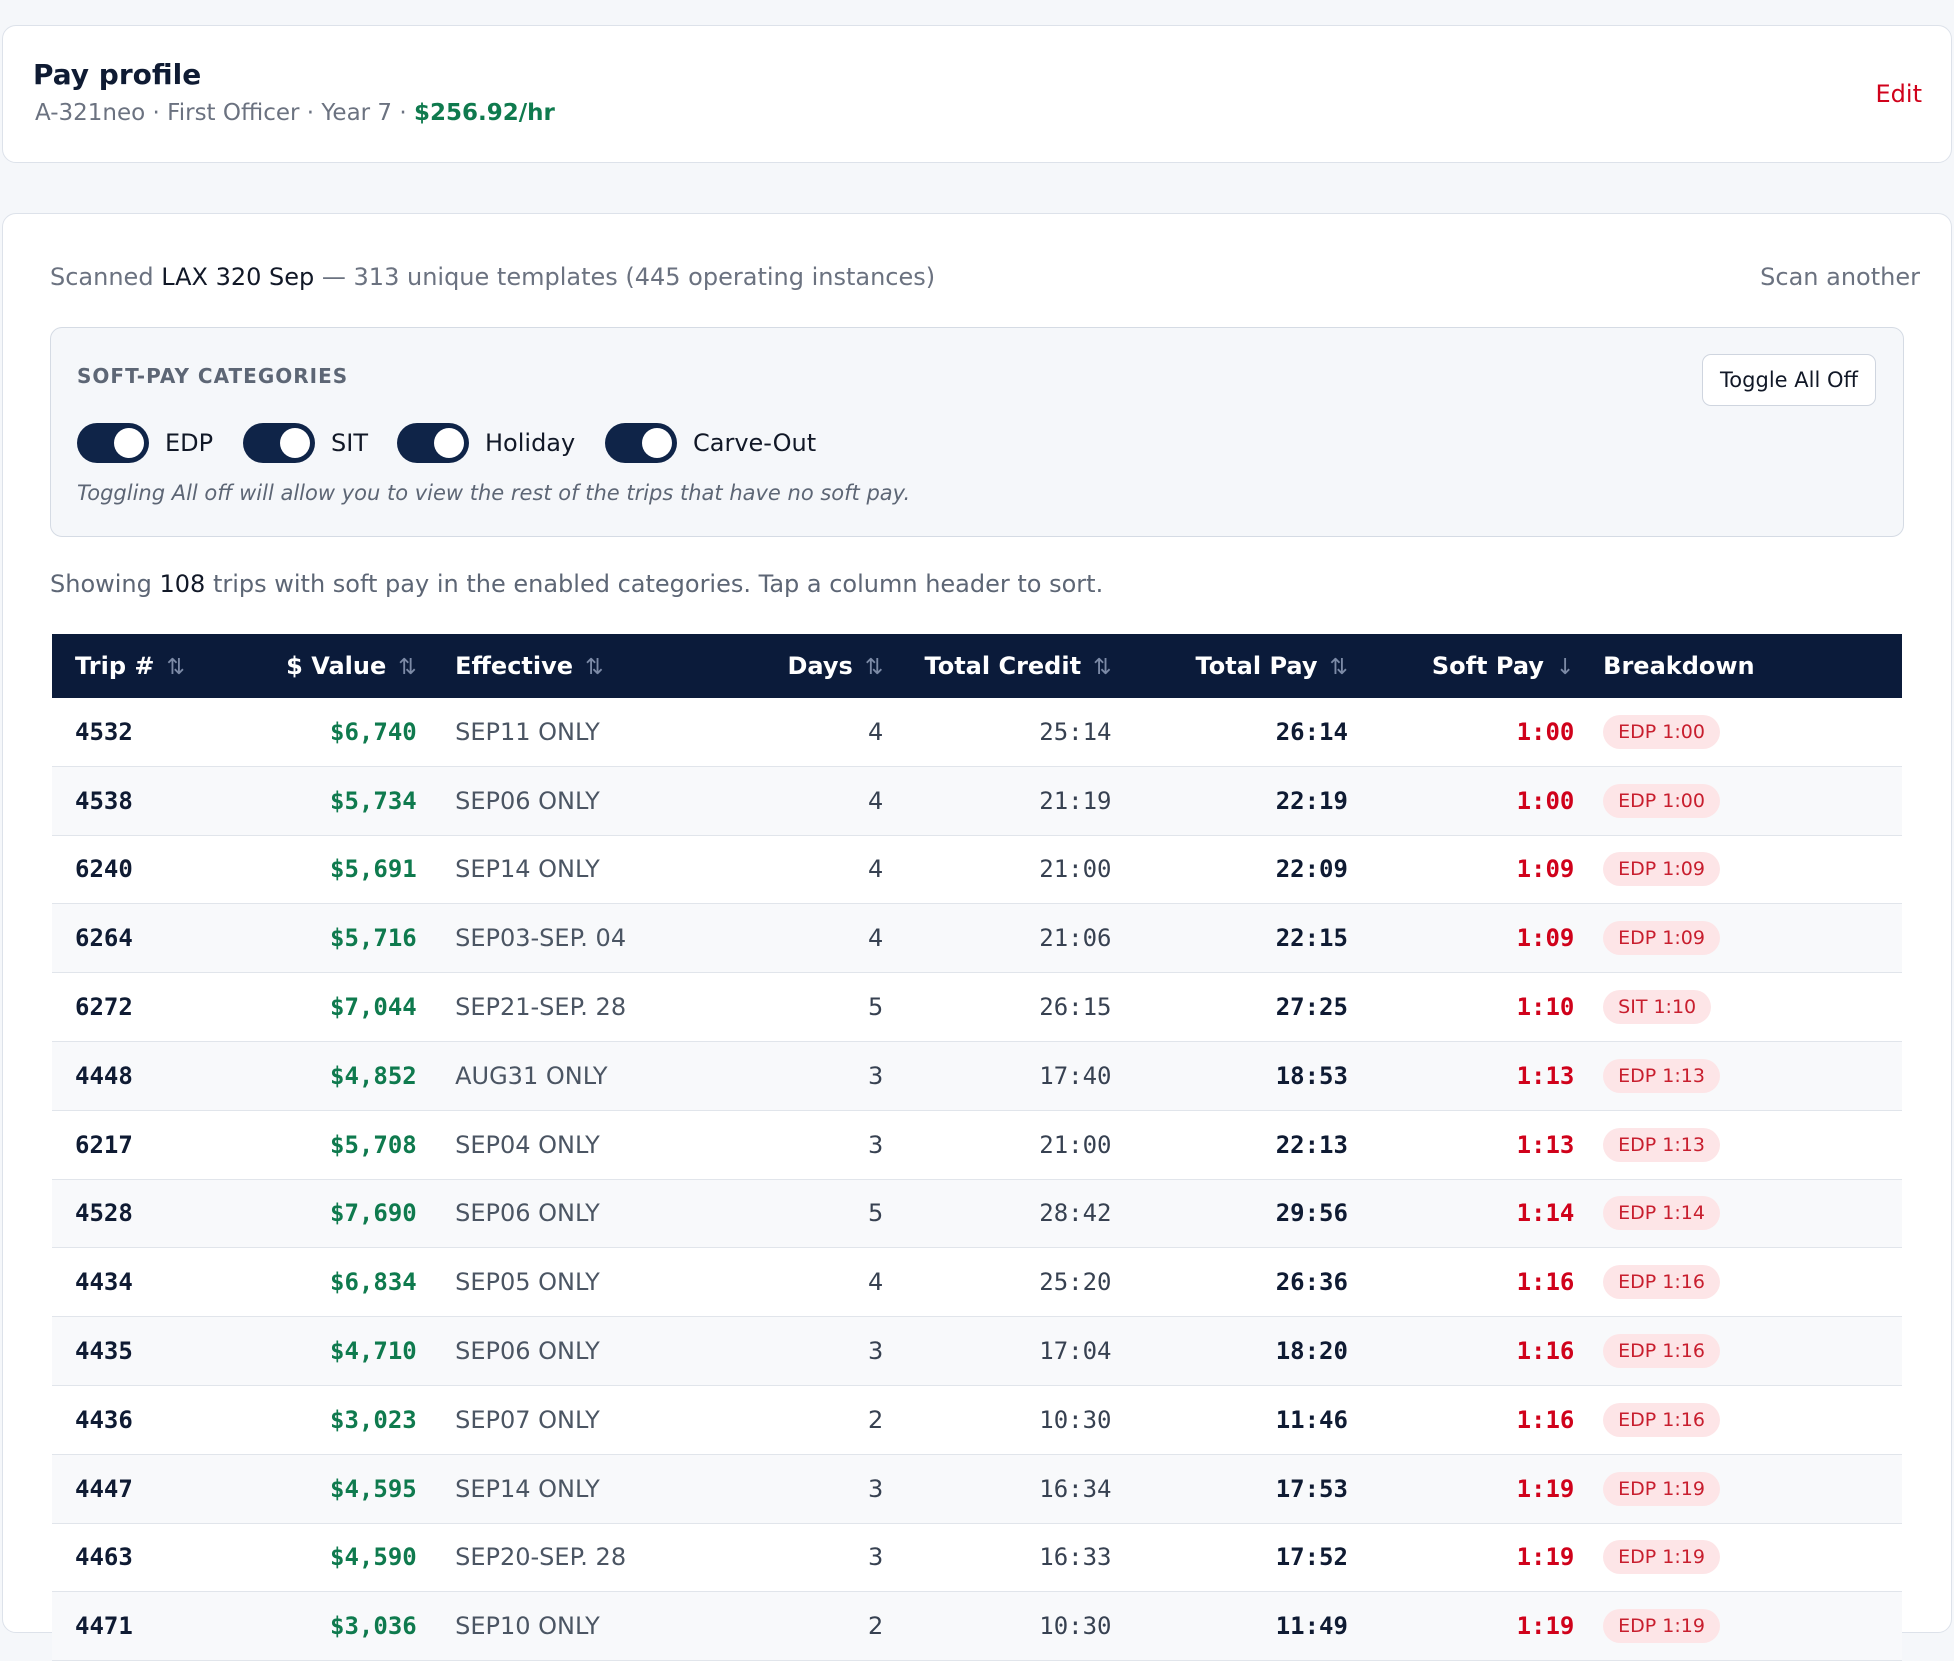 The width and height of the screenshot is (1954, 1661). What do you see at coordinates (997, 666) in the screenshot?
I see `column-header-total-credit: Total Credit ⇅` at bounding box center [997, 666].